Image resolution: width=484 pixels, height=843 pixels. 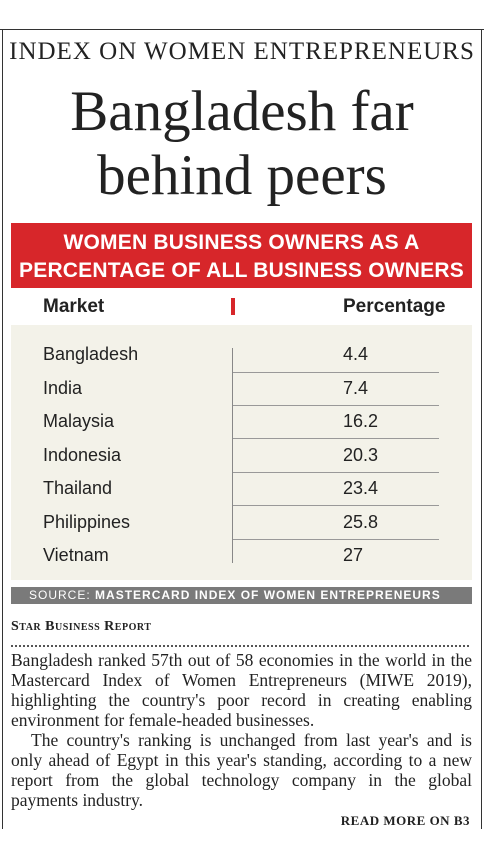 I want to click on table-row-market: Malaysia, so click(x=79, y=421).